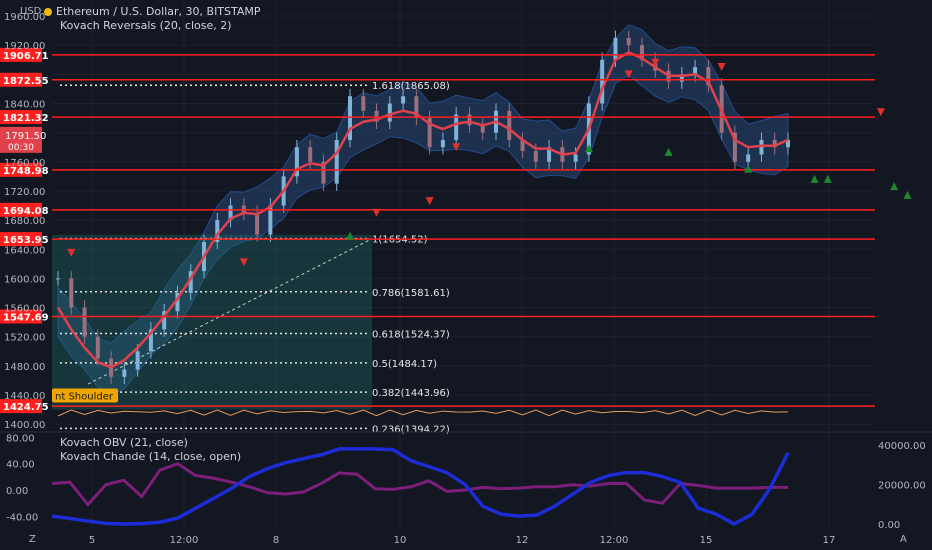  What do you see at coordinates (404, 364) in the screenshot?
I see `fib-label: 0.5(1484.17)` at bounding box center [404, 364].